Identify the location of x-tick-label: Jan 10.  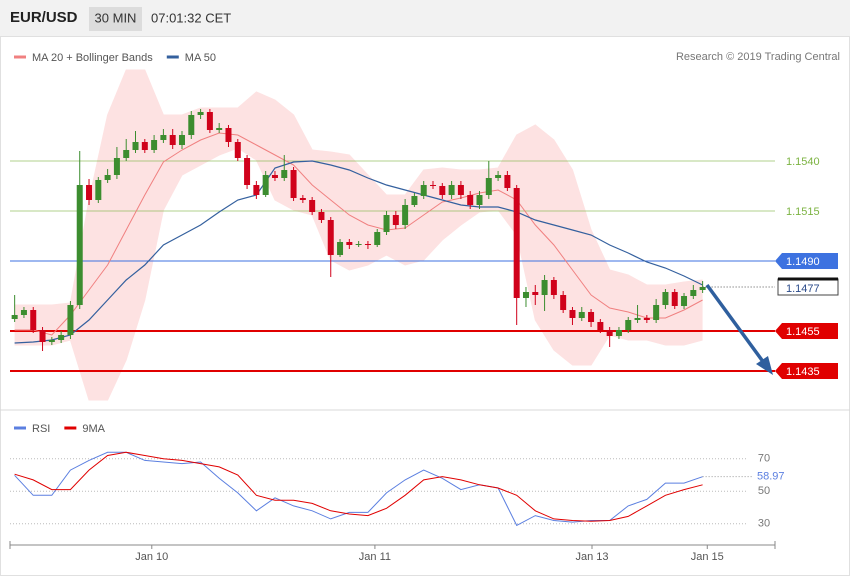
(151, 557).